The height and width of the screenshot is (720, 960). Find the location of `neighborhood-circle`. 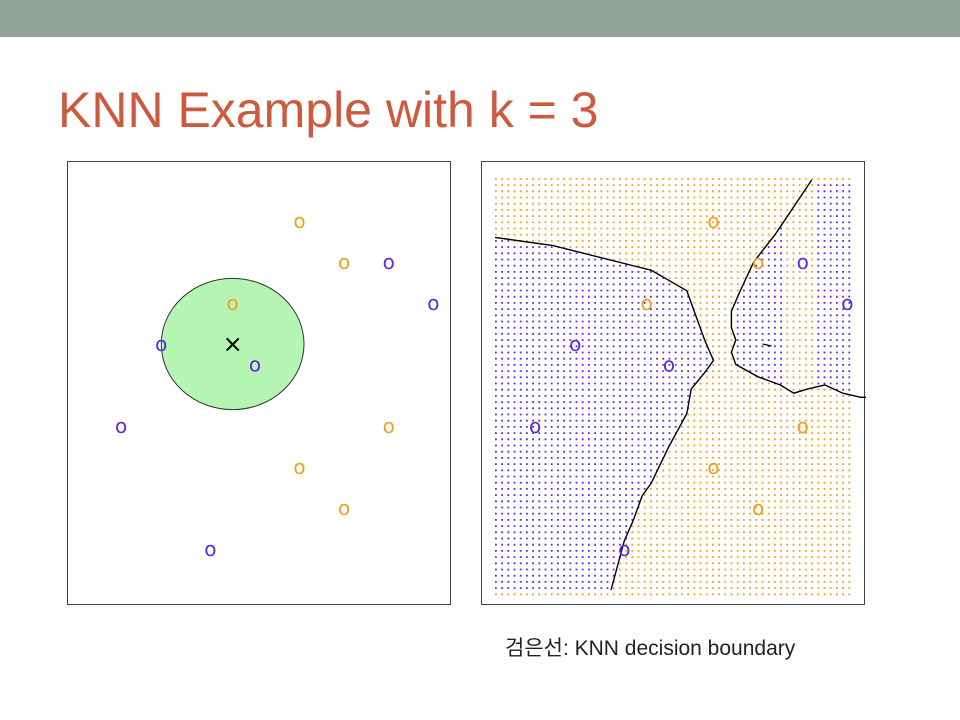

neighborhood-circle is located at coordinates (232, 344).